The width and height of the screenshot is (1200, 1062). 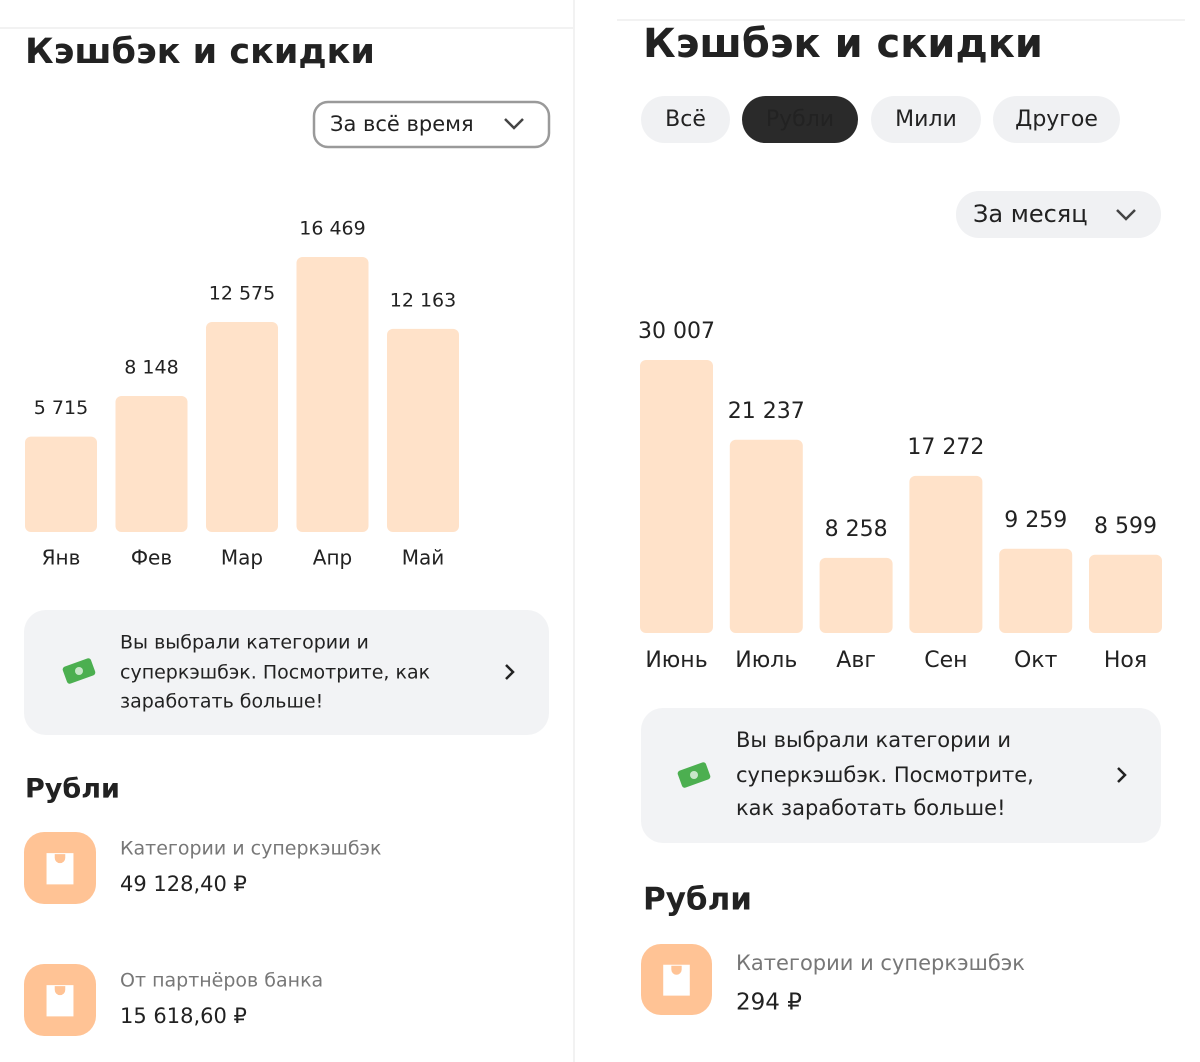 What do you see at coordinates (151, 558) in the screenshot?
I see `category-label: Фев` at bounding box center [151, 558].